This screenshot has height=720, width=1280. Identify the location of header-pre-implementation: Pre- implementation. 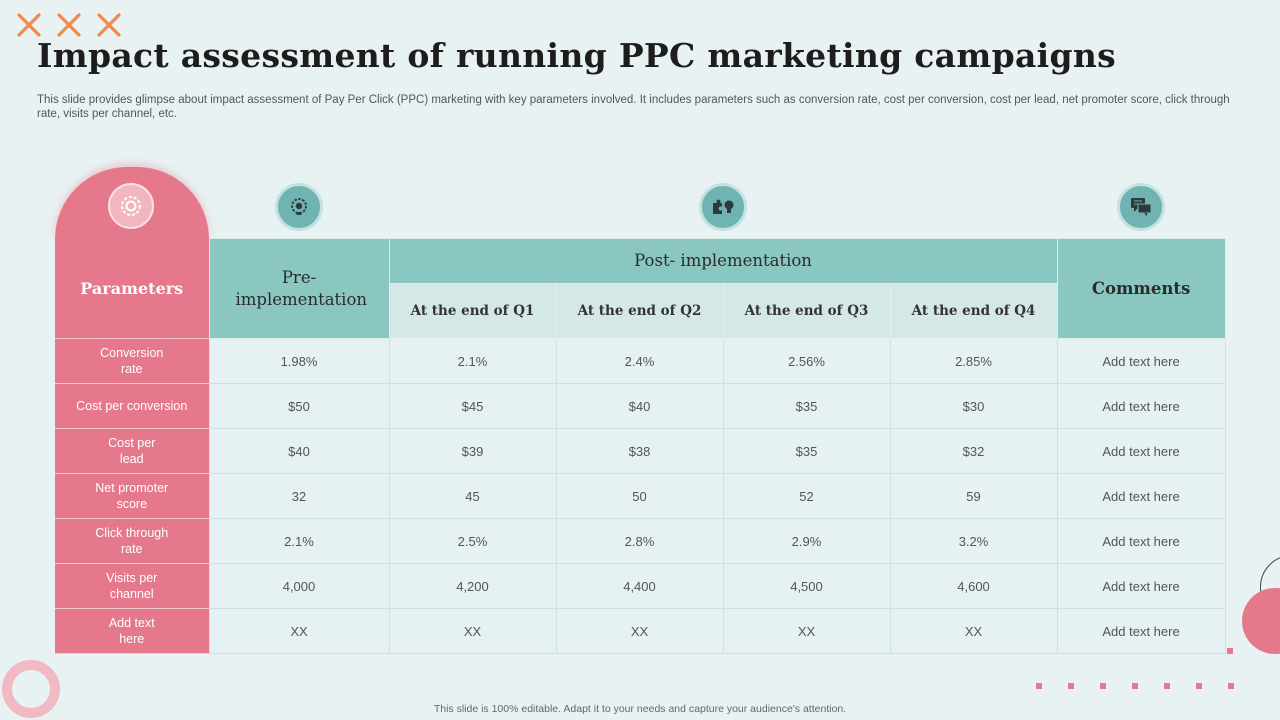
(299, 288).